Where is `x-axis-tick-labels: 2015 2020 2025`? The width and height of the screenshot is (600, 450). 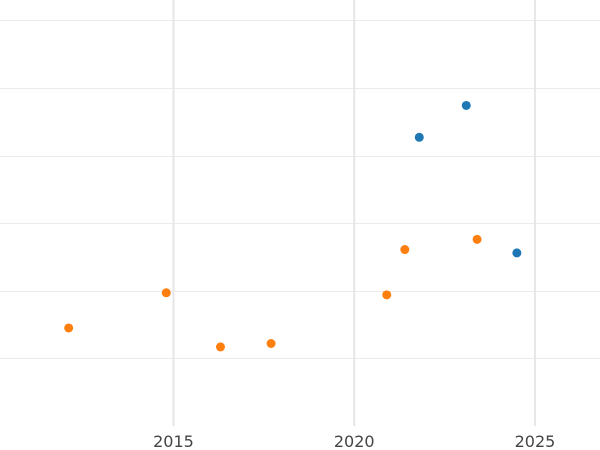
x-axis-tick-labels: 2015 2020 2025 is located at coordinates (354, 441).